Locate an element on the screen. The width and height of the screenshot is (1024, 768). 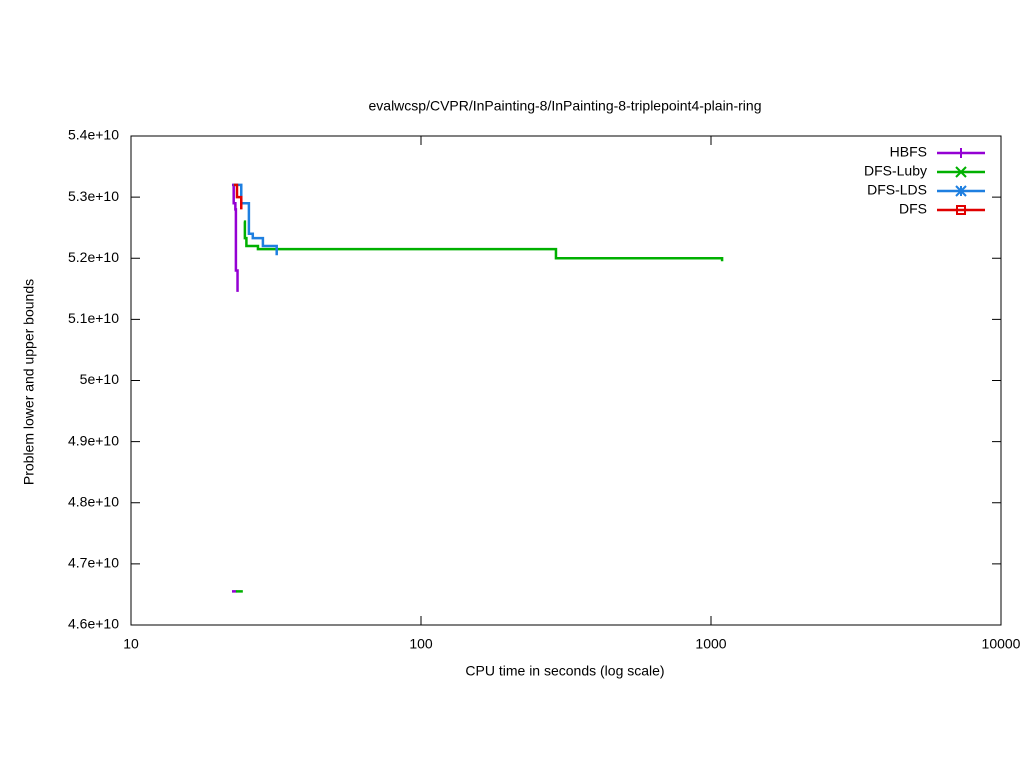
y-axis-label: Problem lower and upper bounds is located at coordinates (29, 382).